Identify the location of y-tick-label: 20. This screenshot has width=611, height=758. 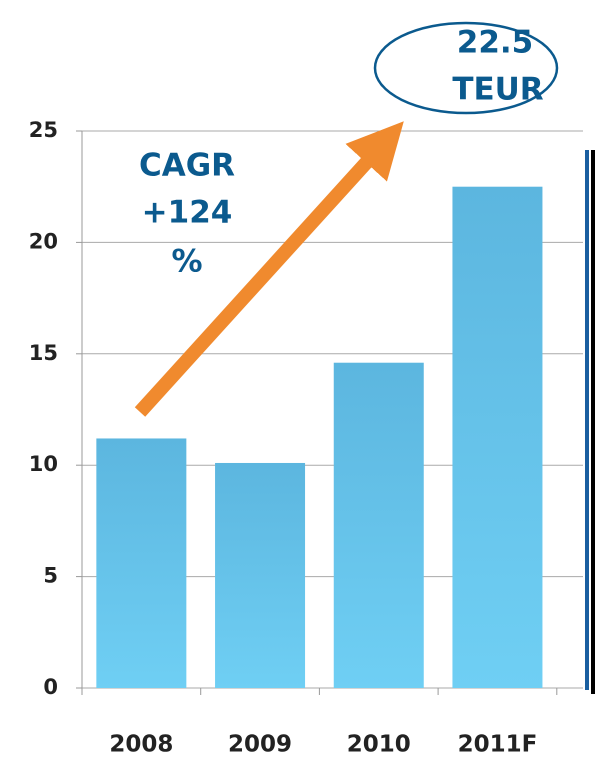
(43, 241).